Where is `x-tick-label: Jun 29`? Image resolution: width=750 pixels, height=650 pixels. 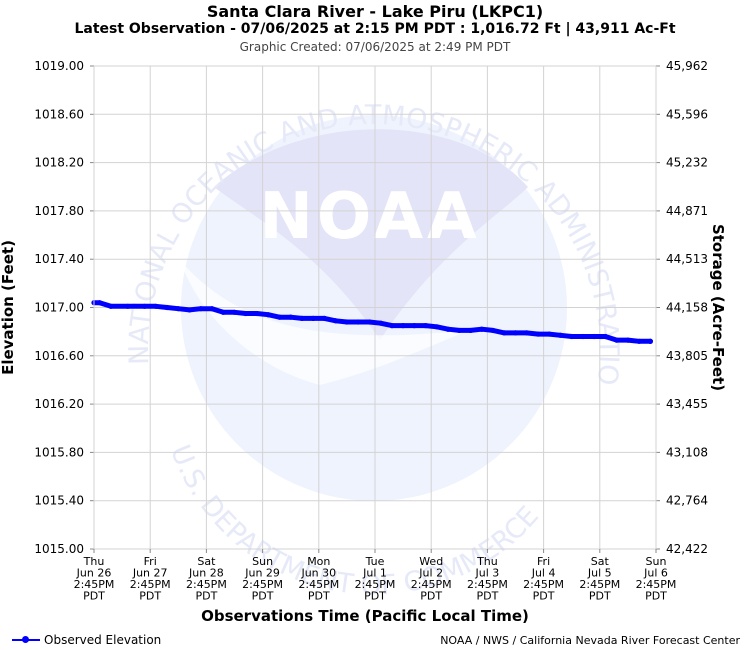
x-tick-label: Jun 29 is located at coordinates (262, 573).